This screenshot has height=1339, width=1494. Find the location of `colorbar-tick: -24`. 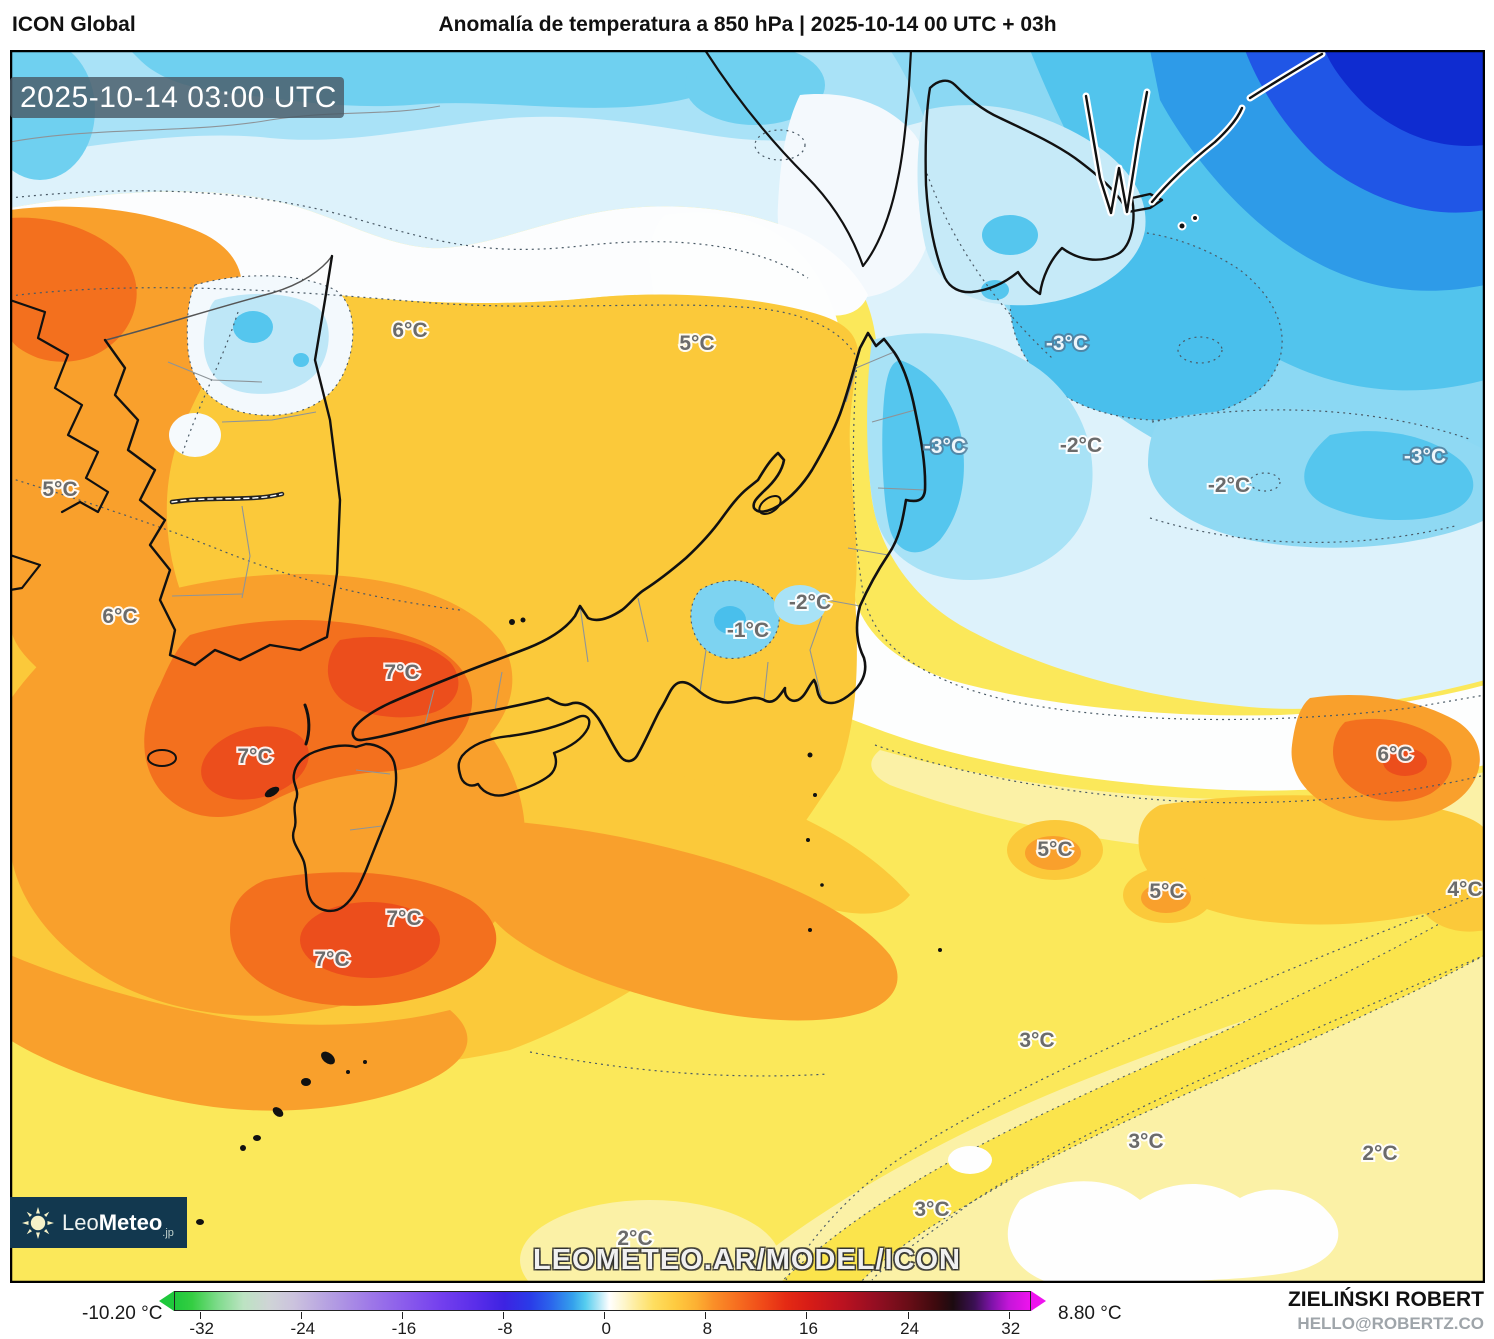

colorbar-tick: -24 is located at coordinates (303, 1325).